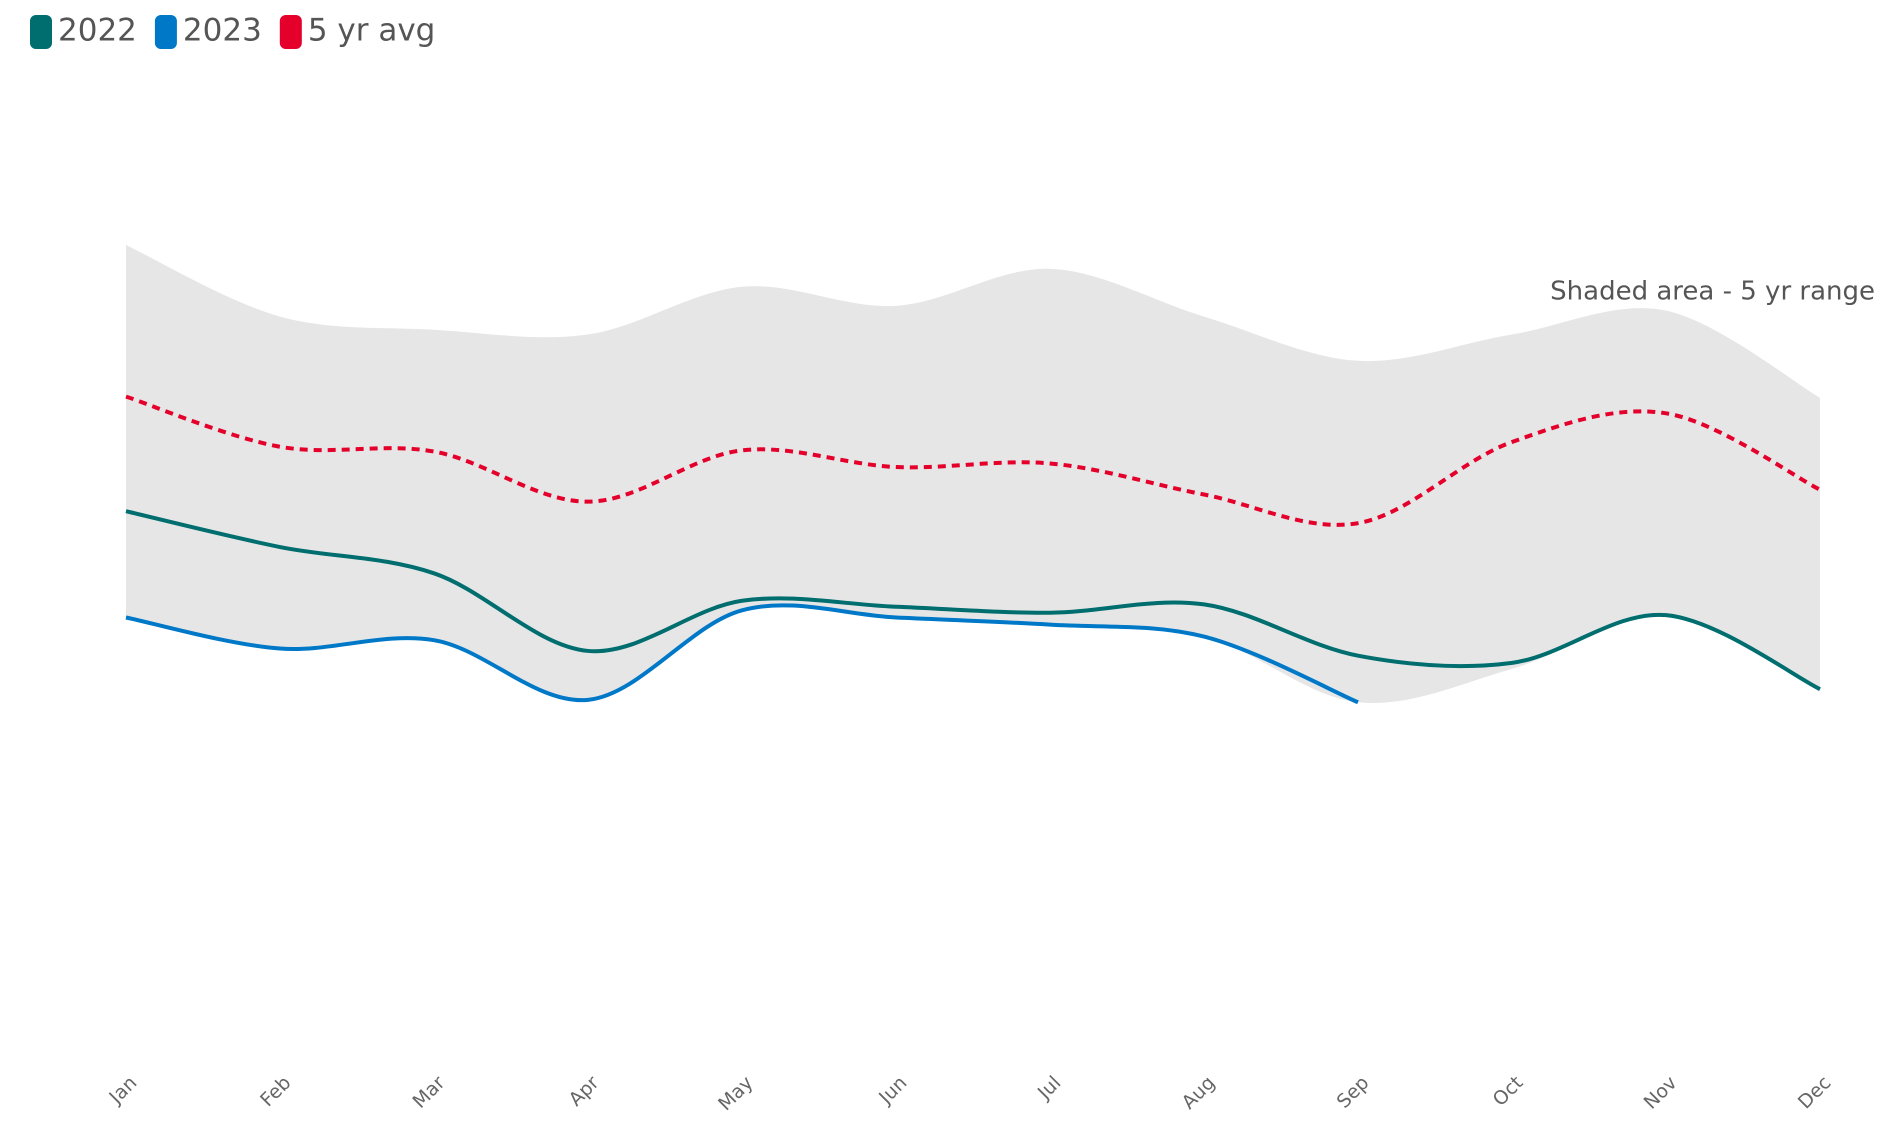 The image size is (1902, 1123). Describe the element at coordinates (372, 31) in the screenshot. I see `legend-label: 5 yr avg` at that location.